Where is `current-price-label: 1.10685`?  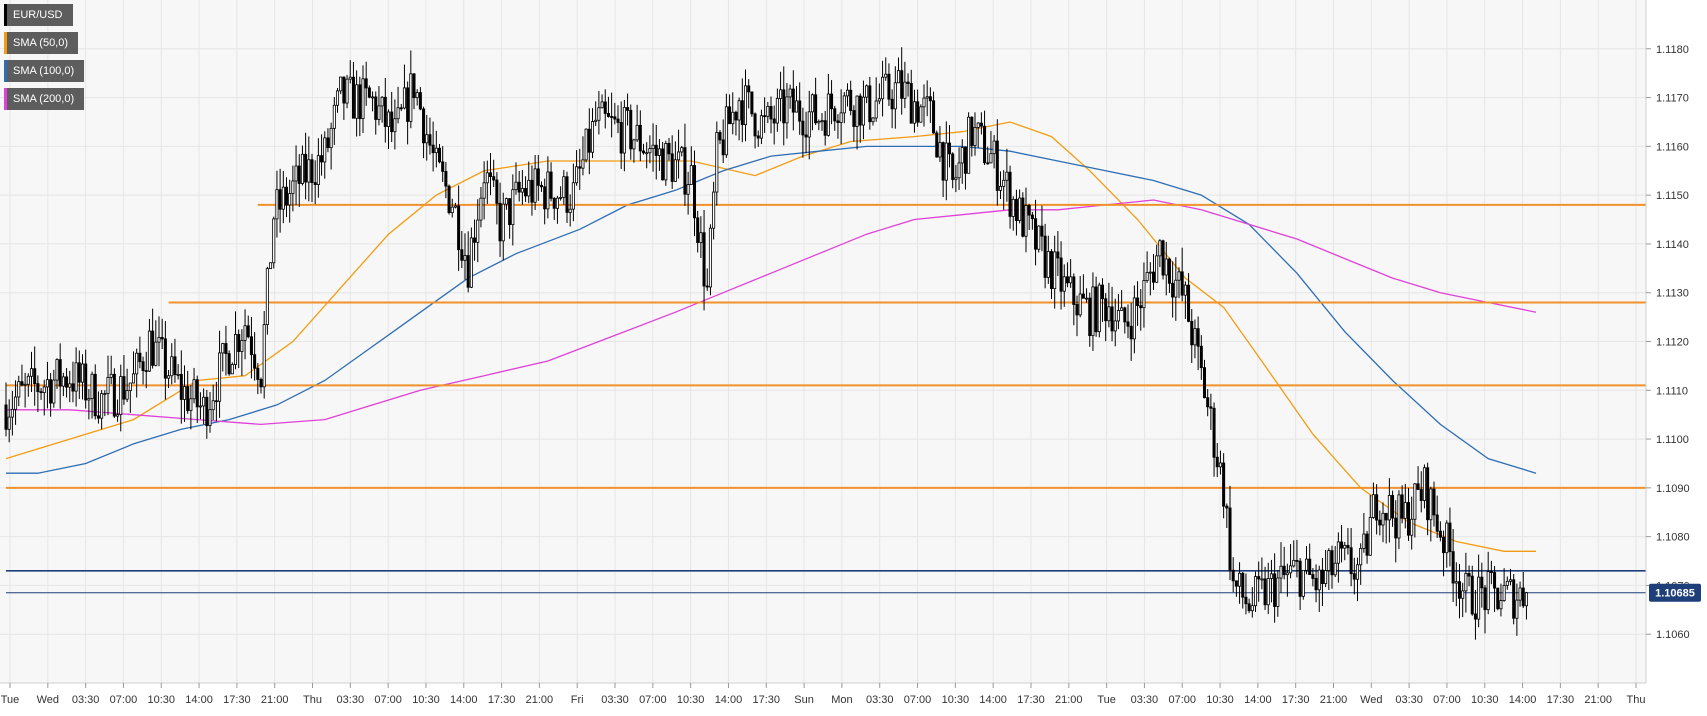 current-price-label: 1.10685 is located at coordinates (1675, 594).